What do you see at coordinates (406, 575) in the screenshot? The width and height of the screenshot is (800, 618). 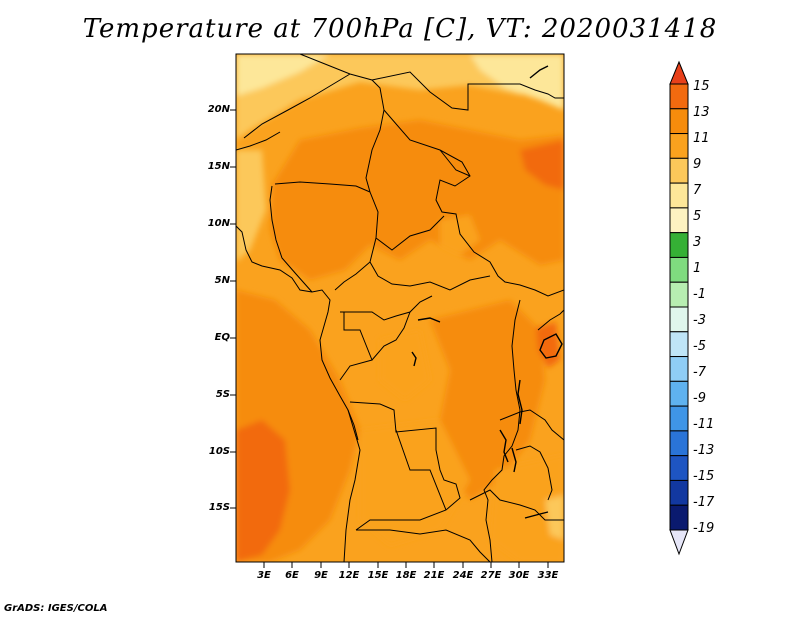 I see `lon-label-18e: 18E` at bounding box center [406, 575].